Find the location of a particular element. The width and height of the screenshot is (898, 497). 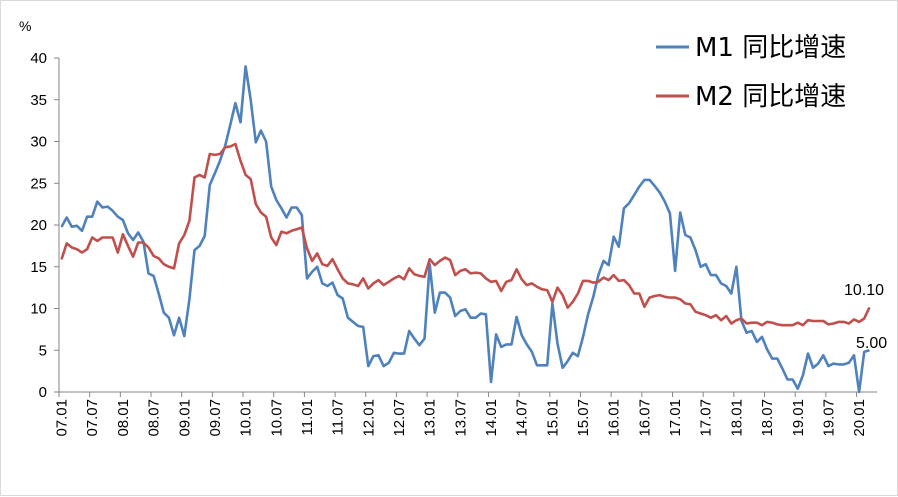

x-tick-label: 08.01 is located at coordinates (123, 418).